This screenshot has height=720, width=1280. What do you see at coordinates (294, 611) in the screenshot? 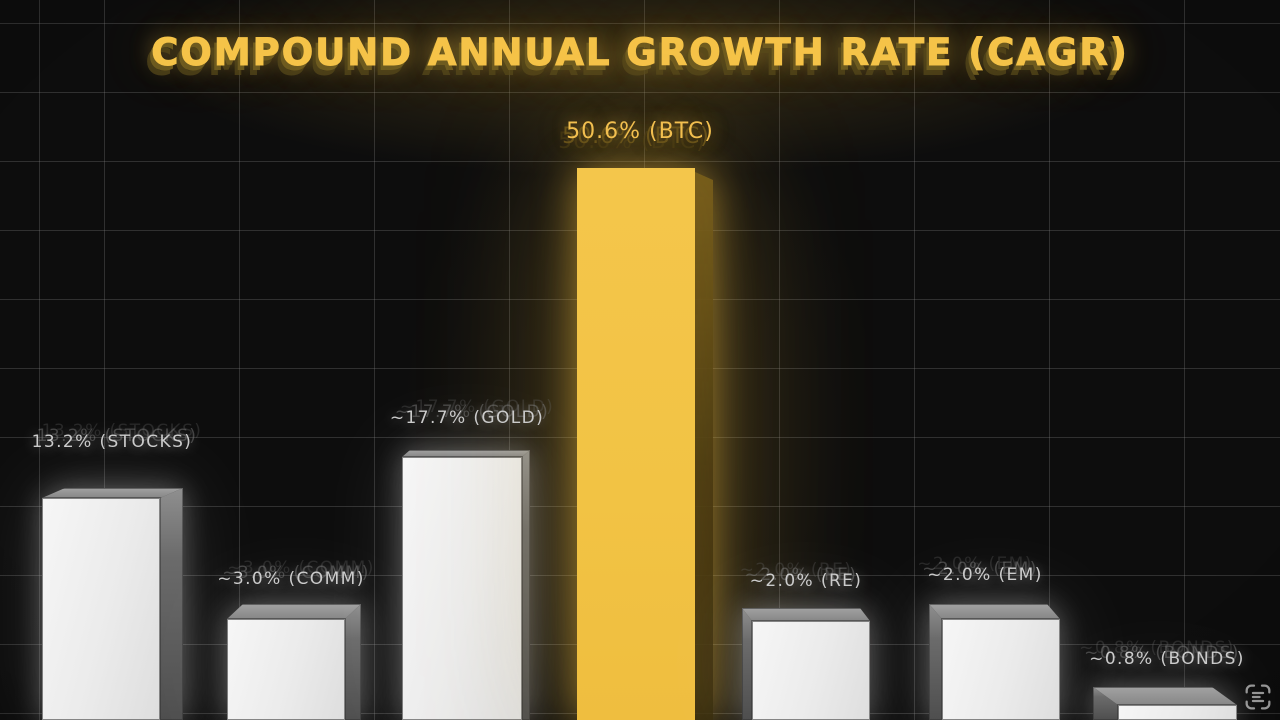
I see `bar-comm-top-face` at bounding box center [294, 611].